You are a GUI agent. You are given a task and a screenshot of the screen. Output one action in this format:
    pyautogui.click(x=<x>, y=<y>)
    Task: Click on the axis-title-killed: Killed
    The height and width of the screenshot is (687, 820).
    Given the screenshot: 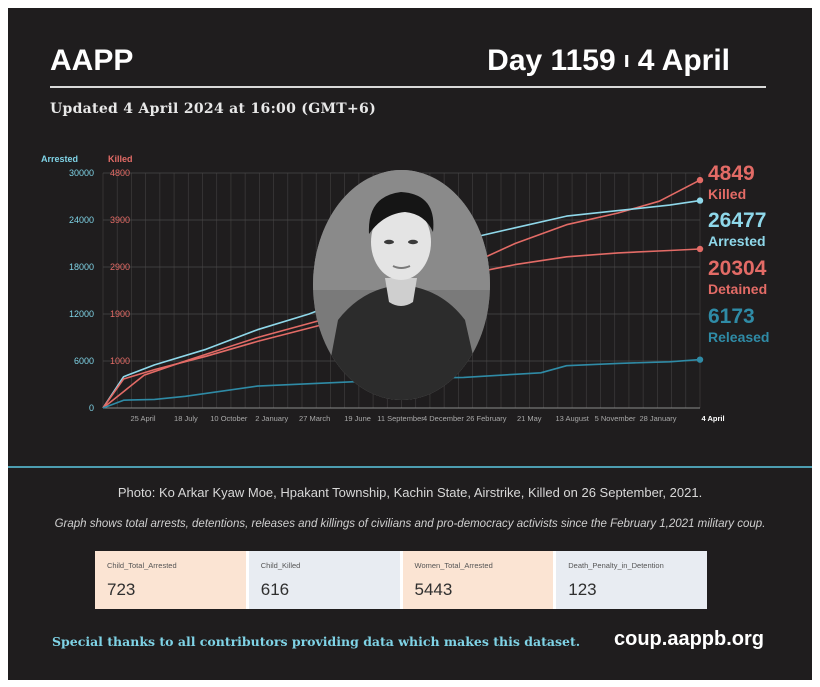 What is the action you would take?
    pyautogui.click(x=120, y=159)
    